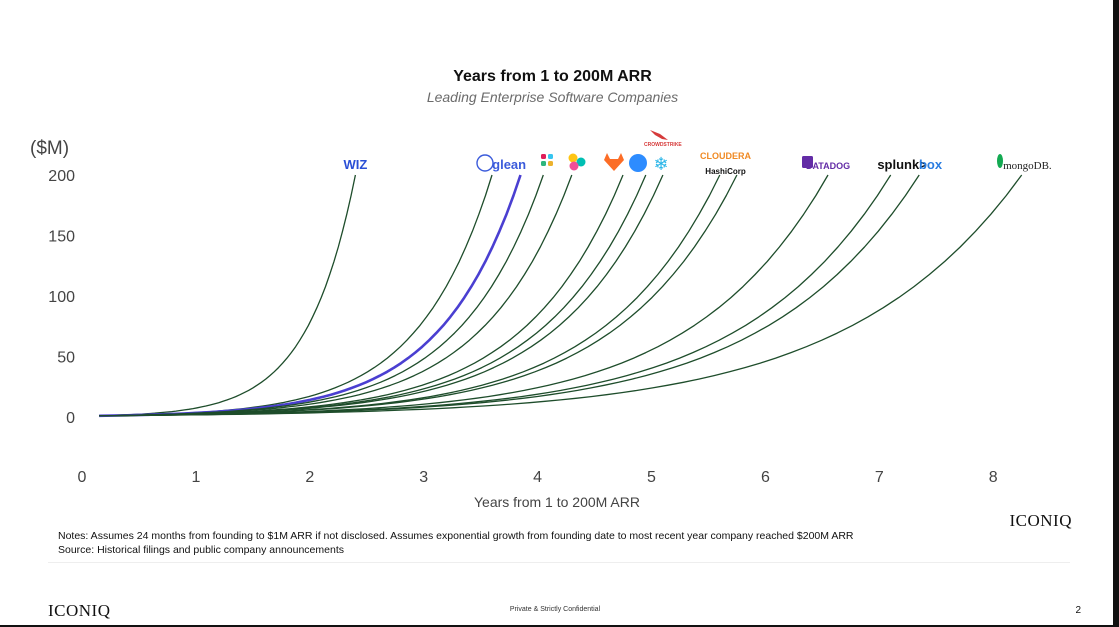 Image resolution: width=1119 pixels, height=627 pixels. What do you see at coordinates (807, 162) in the screenshot?
I see `datadog-icon` at bounding box center [807, 162].